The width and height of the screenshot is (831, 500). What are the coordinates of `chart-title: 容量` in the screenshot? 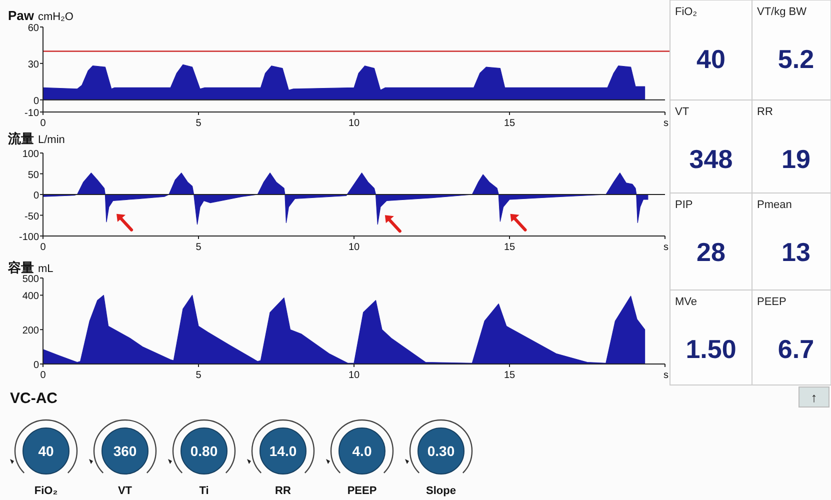 It's located at (20, 267).